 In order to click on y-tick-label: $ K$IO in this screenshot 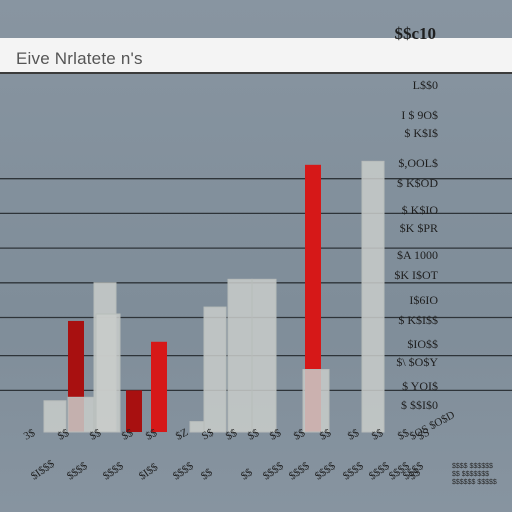, I will do `click(420, 210)`.